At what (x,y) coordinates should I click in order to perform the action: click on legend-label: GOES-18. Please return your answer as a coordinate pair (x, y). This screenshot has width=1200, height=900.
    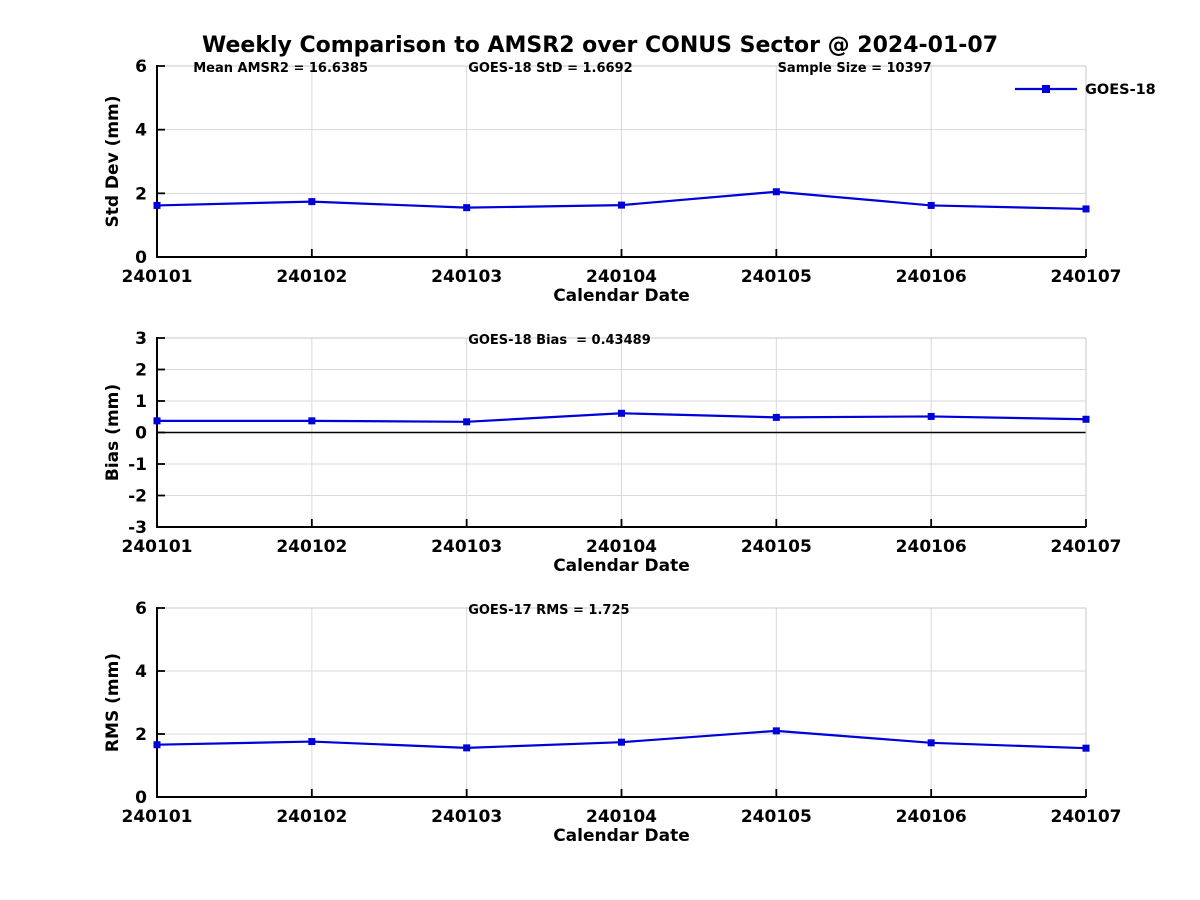
    Looking at the image, I should click on (1120, 90).